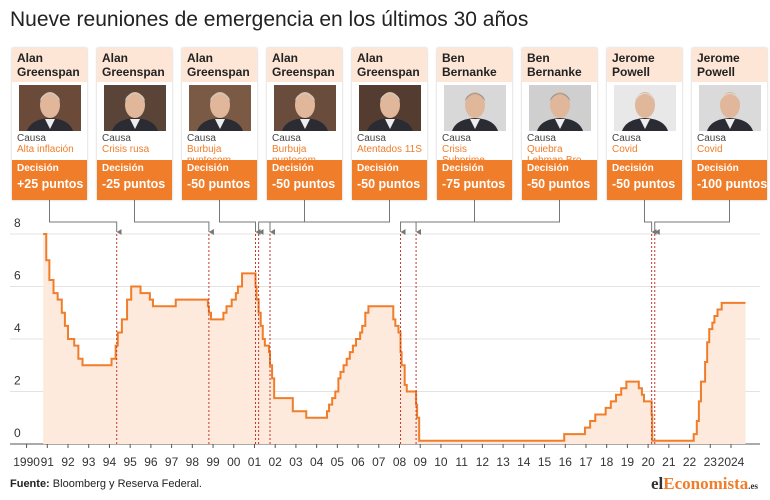  What do you see at coordinates (134, 184) in the screenshot?
I see `decision-value: -25 puntos` at bounding box center [134, 184].